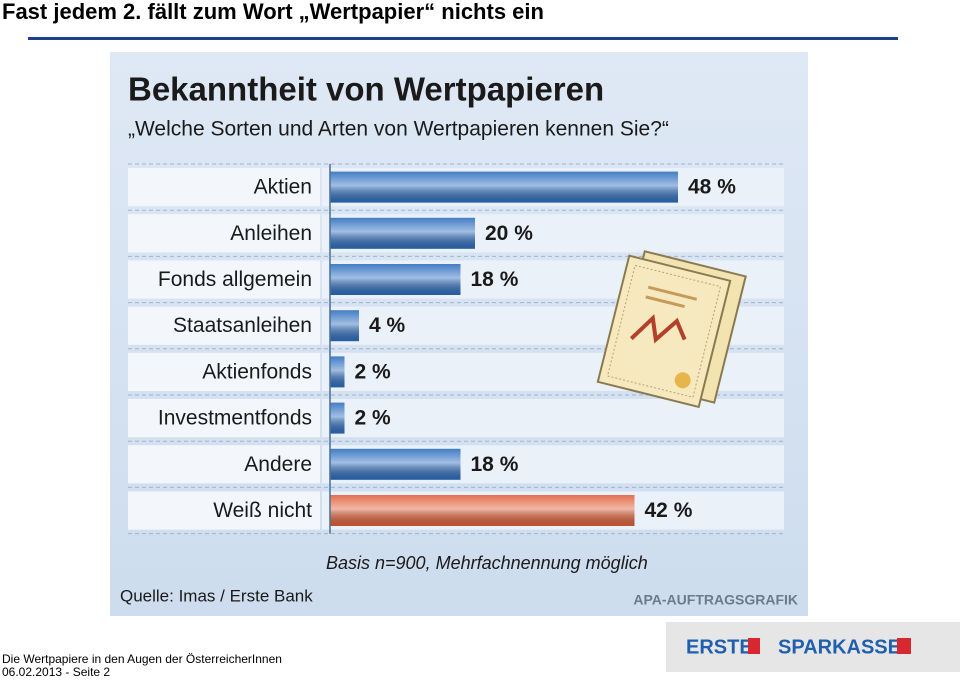 This screenshot has height=681, width=960. What do you see at coordinates (463, 38) in the screenshot?
I see `title-rule` at bounding box center [463, 38].